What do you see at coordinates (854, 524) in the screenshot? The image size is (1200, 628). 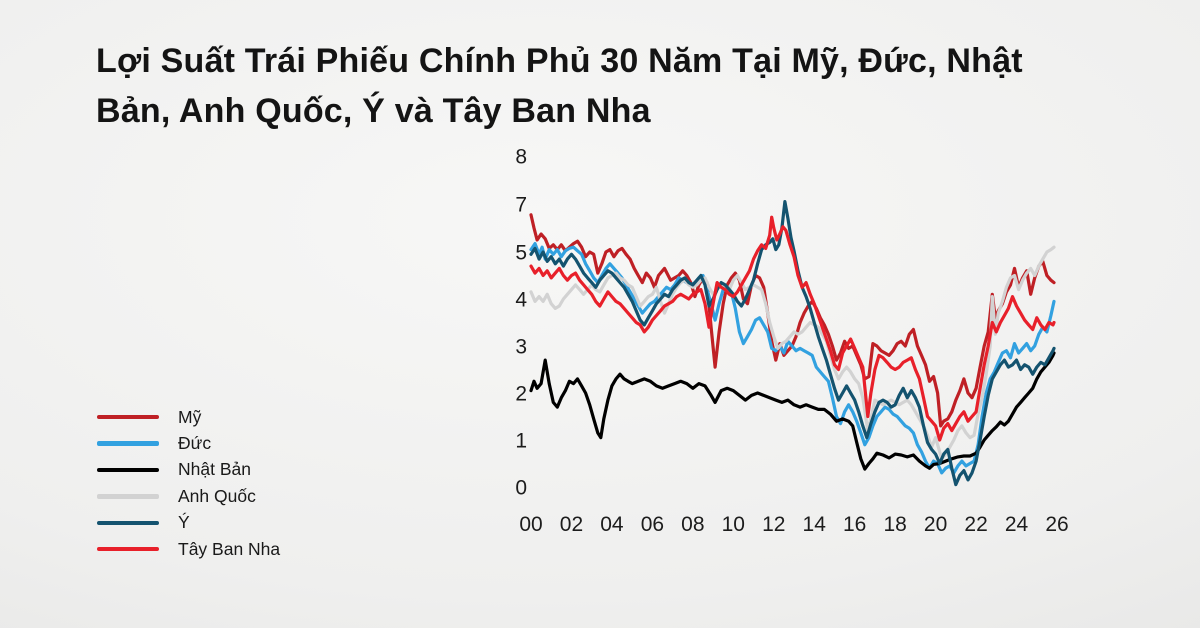 I see `x-tick-label: 16` at bounding box center [854, 524].